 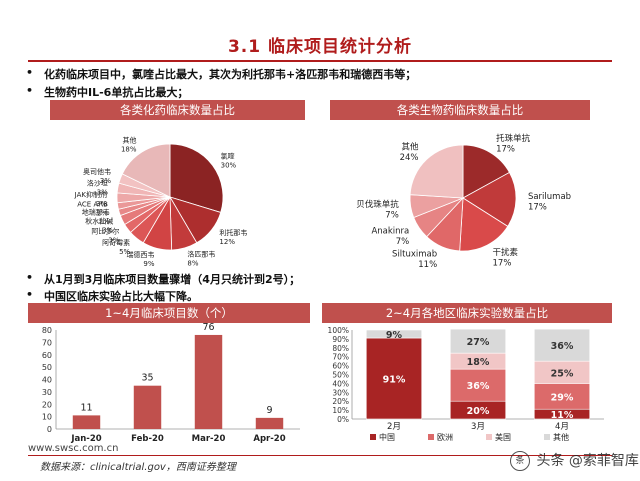 What do you see at coordinates (377, 204) in the screenshot?
I see `pie-label: 贝伐珠单抗` at bounding box center [377, 204].